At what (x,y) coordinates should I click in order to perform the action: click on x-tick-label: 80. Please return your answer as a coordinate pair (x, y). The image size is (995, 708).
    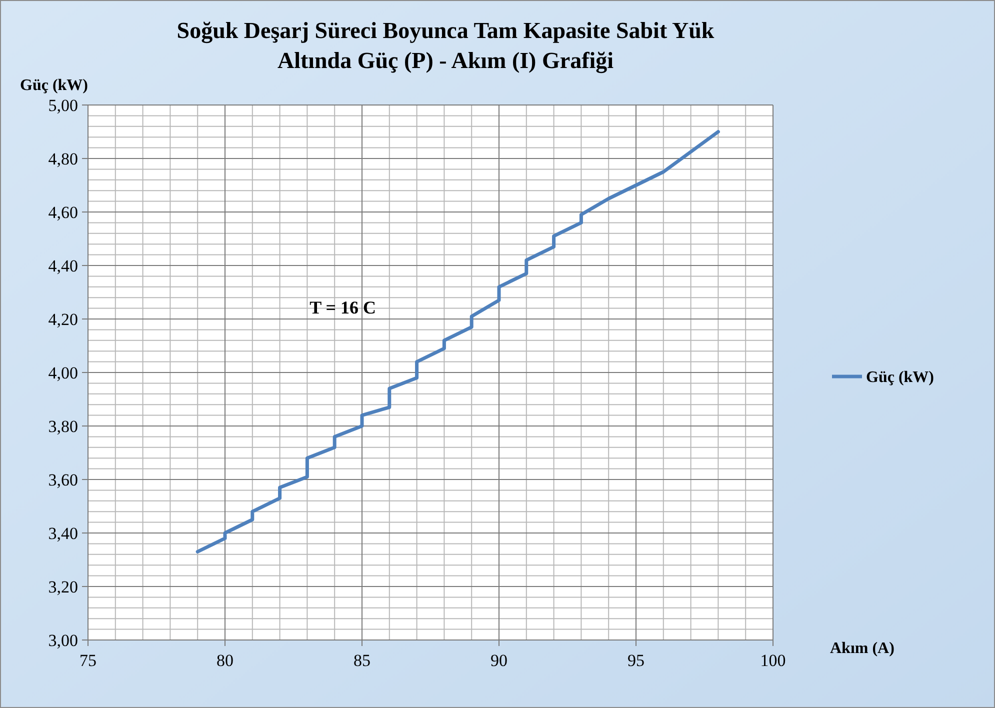
    Looking at the image, I should click on (225, 660).